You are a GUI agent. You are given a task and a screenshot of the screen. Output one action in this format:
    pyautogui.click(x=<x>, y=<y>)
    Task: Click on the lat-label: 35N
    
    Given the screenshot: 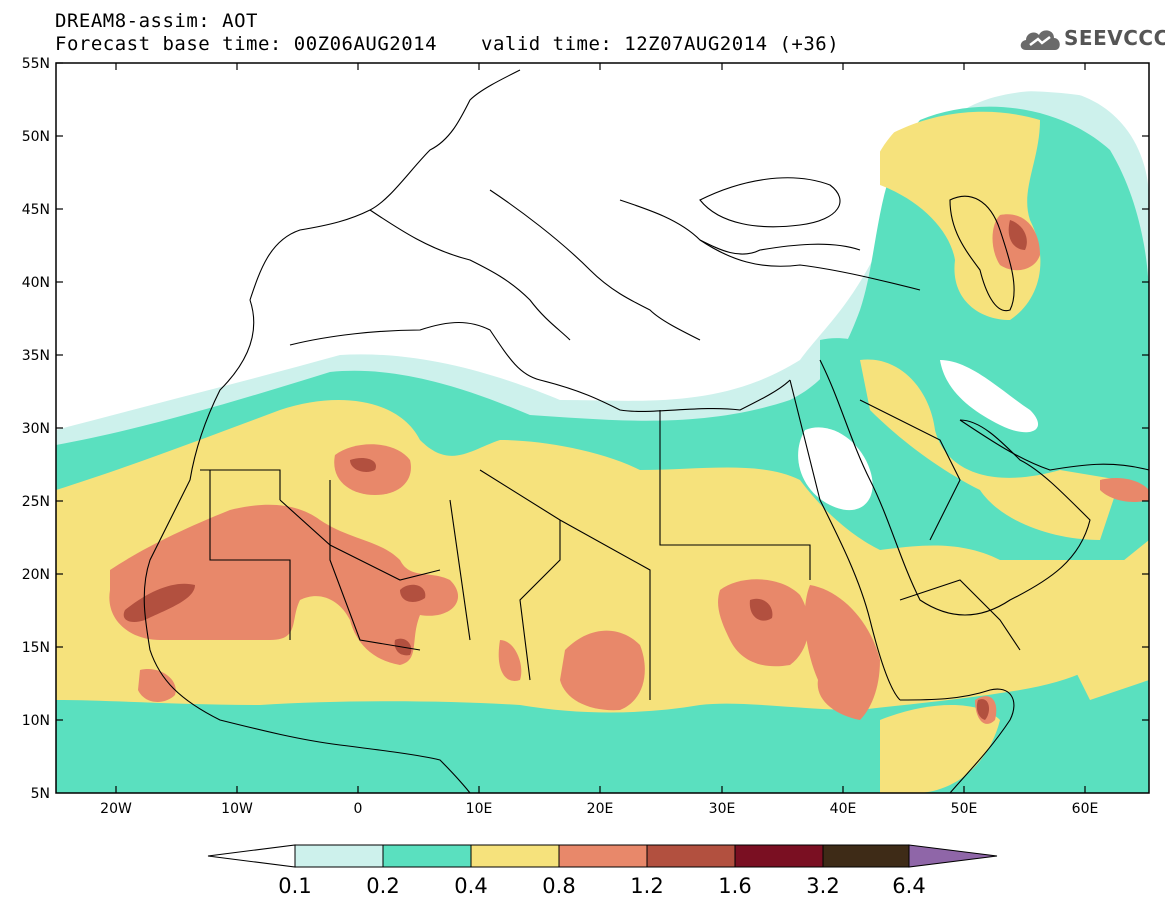 What is the action you would take?
    pyautogui.click(x=36, y=356)
    